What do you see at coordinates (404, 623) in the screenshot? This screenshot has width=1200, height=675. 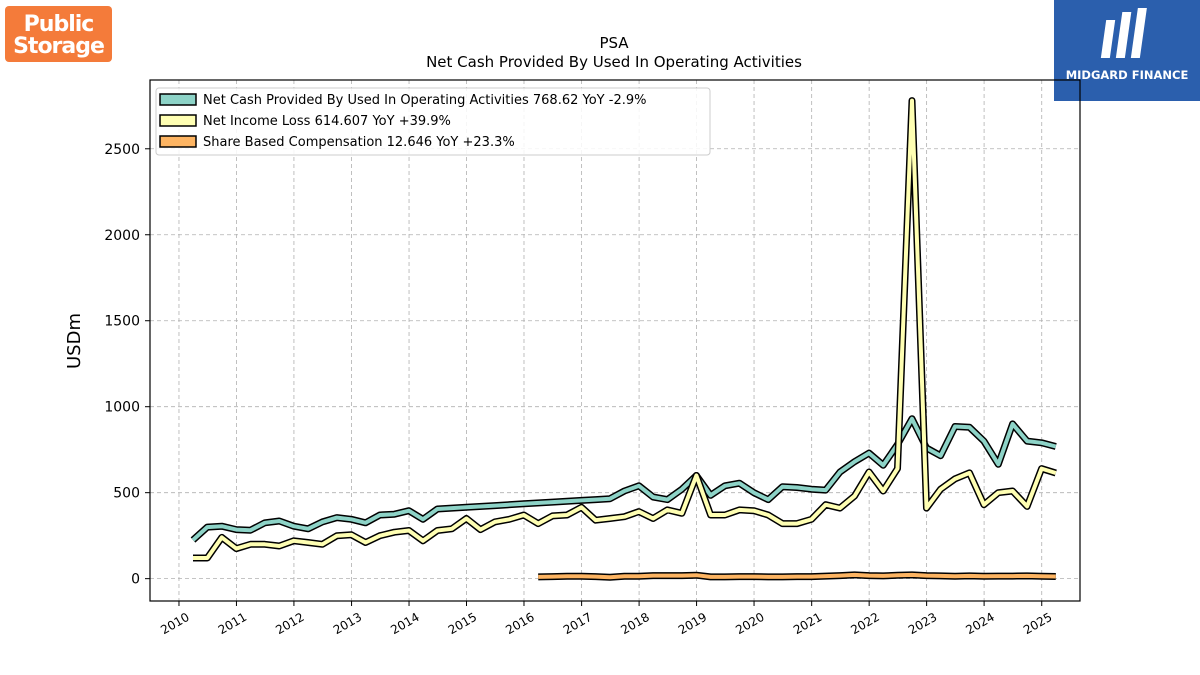 I see `x-tick-label: 2014` at bounding box center [404, 623].